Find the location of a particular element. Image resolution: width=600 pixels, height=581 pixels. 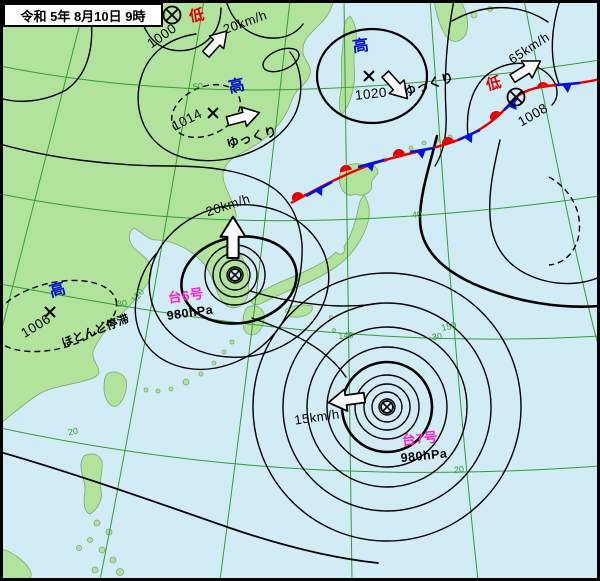

isobar-typhoon7 is located at coordinates (387, 407).